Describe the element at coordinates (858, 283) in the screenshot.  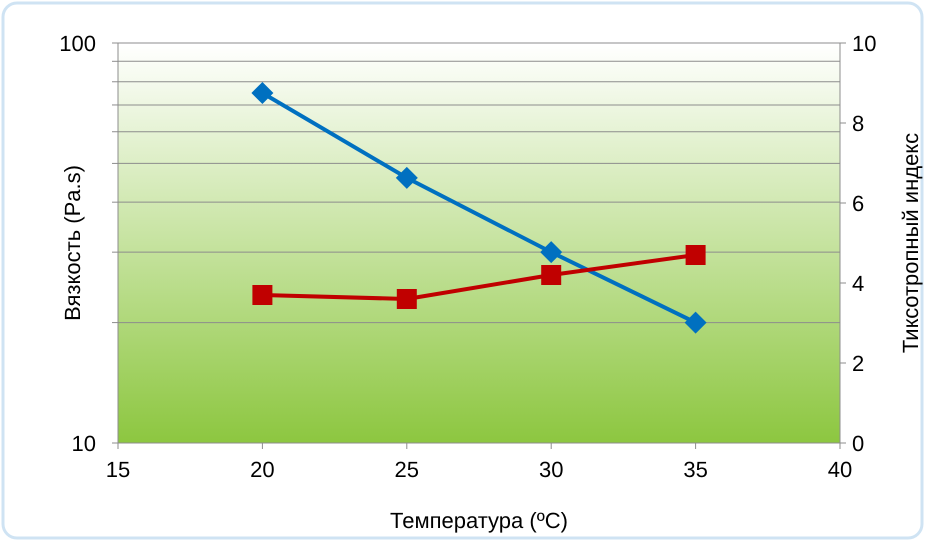
I see `y2-tick-label: 4` at that location.